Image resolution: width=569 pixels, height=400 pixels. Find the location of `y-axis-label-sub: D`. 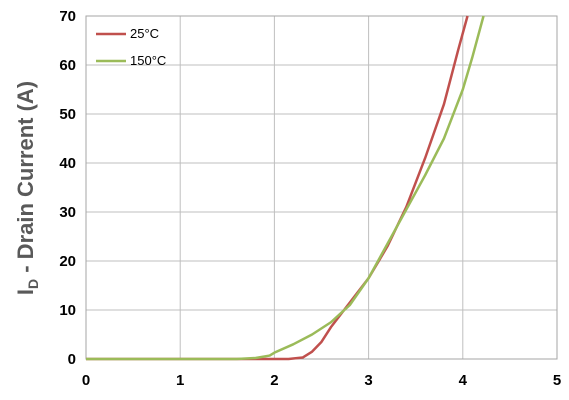

y-axis-label-sub: D is located at coordinates (33, 284).